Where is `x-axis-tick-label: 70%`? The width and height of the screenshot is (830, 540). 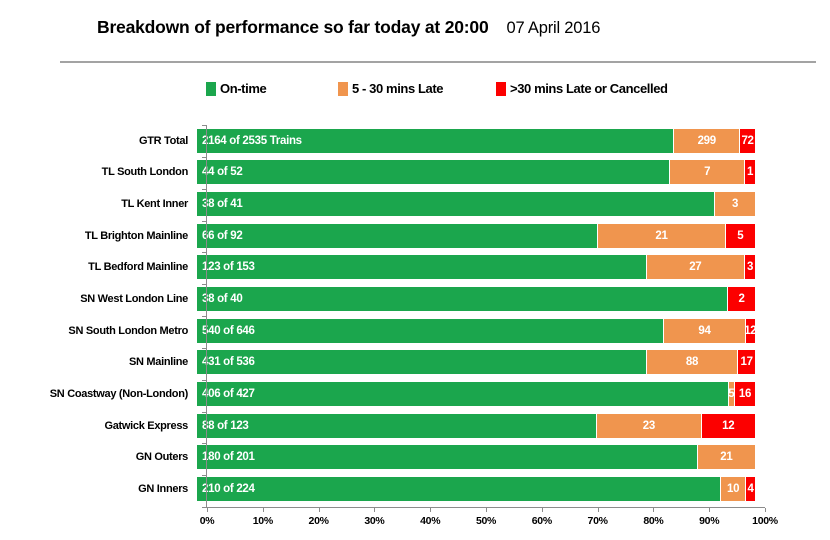 x-axis-tick-label: 70% is located at coordinates (597, 521).